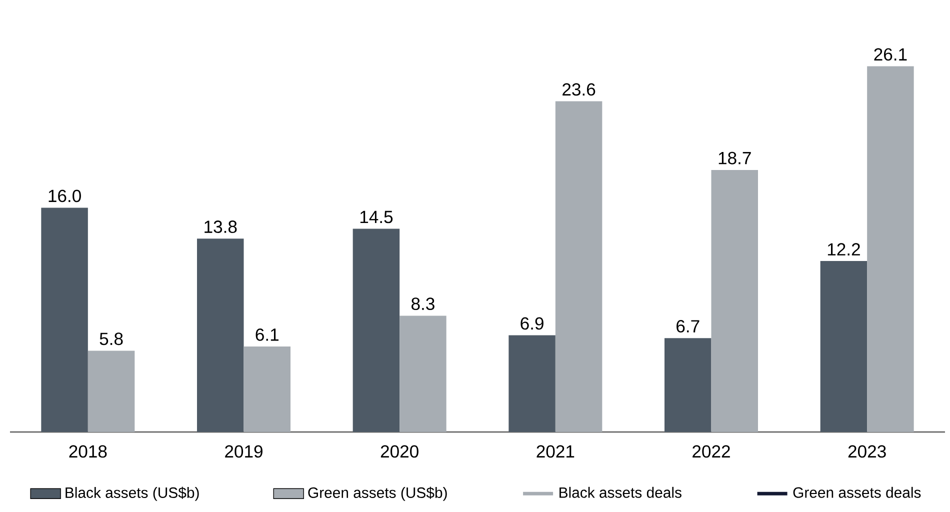 This screenshot has width=950, height=512. I want to click on data-label: 26.1, so click(890, 54).